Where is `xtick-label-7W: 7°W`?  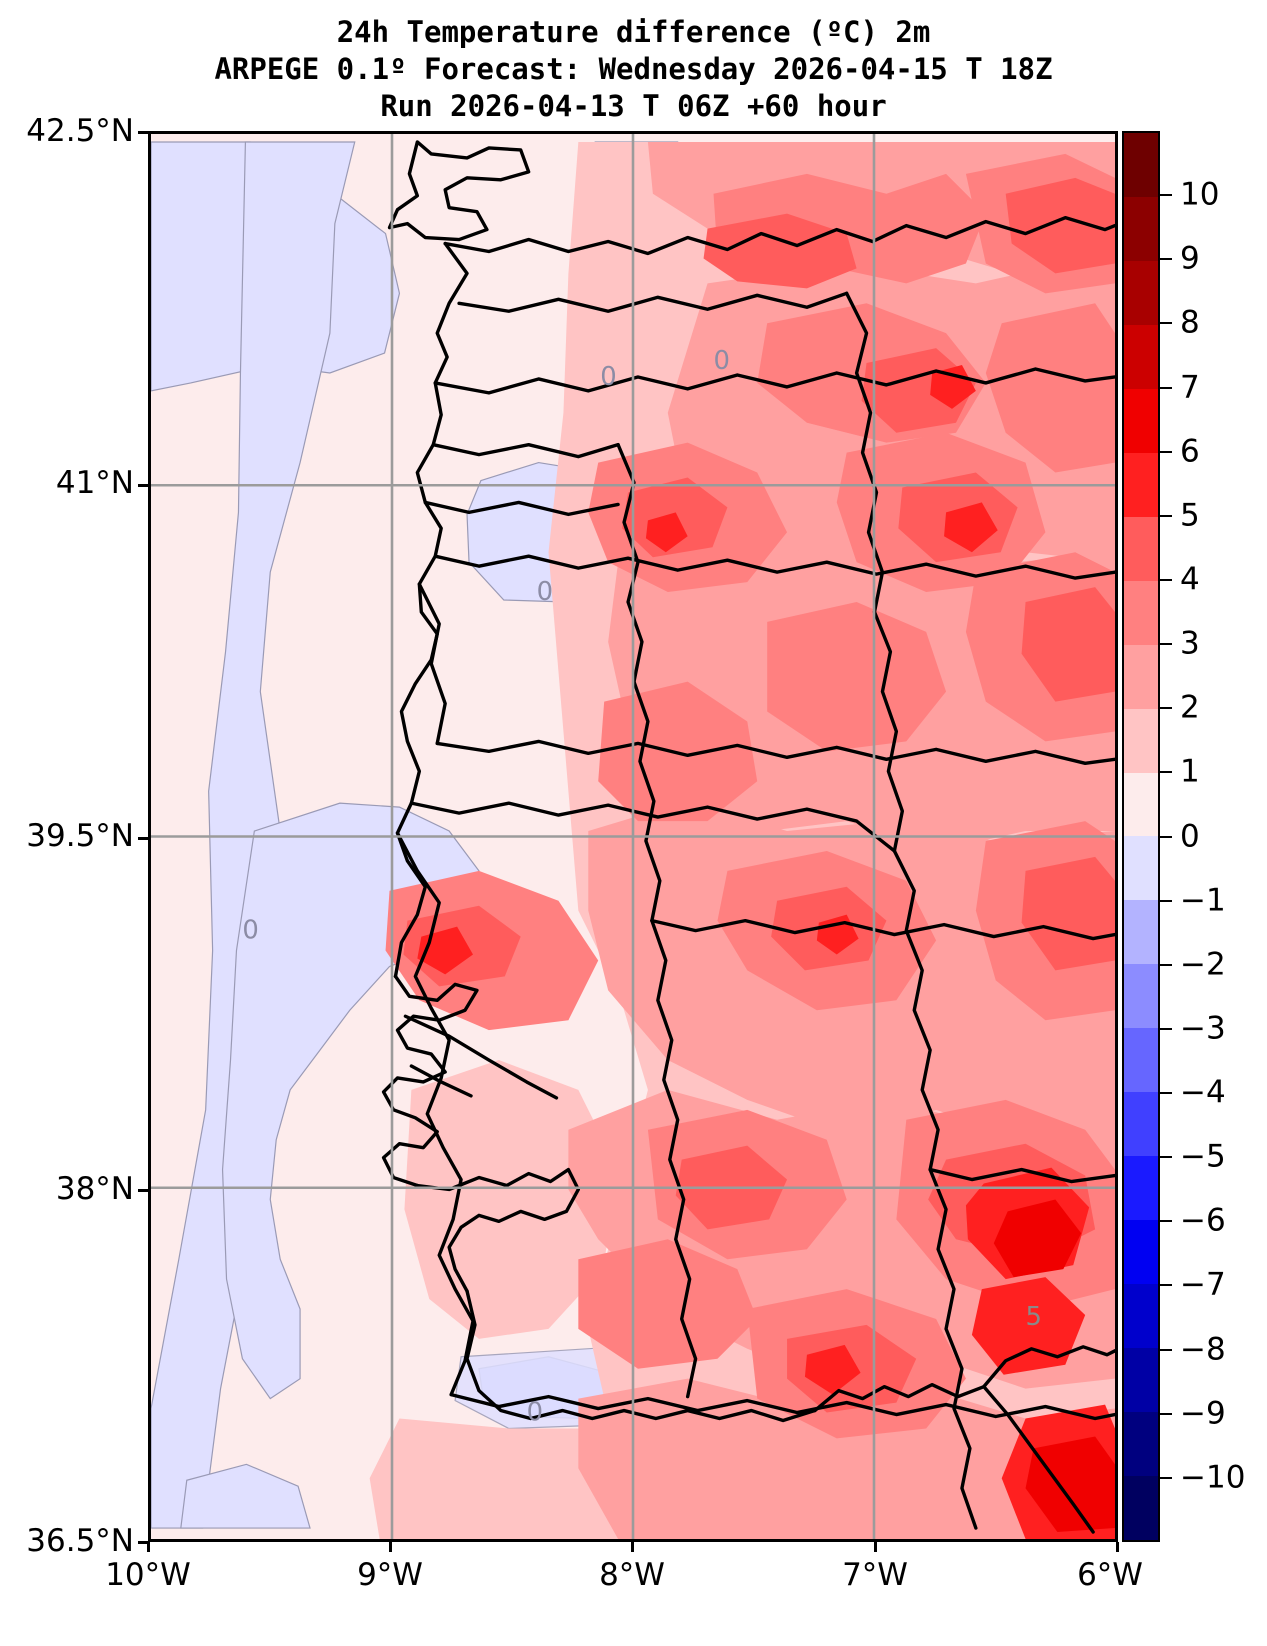 xtick-label-7W: 7°W is located at coordinates (875, 1575).